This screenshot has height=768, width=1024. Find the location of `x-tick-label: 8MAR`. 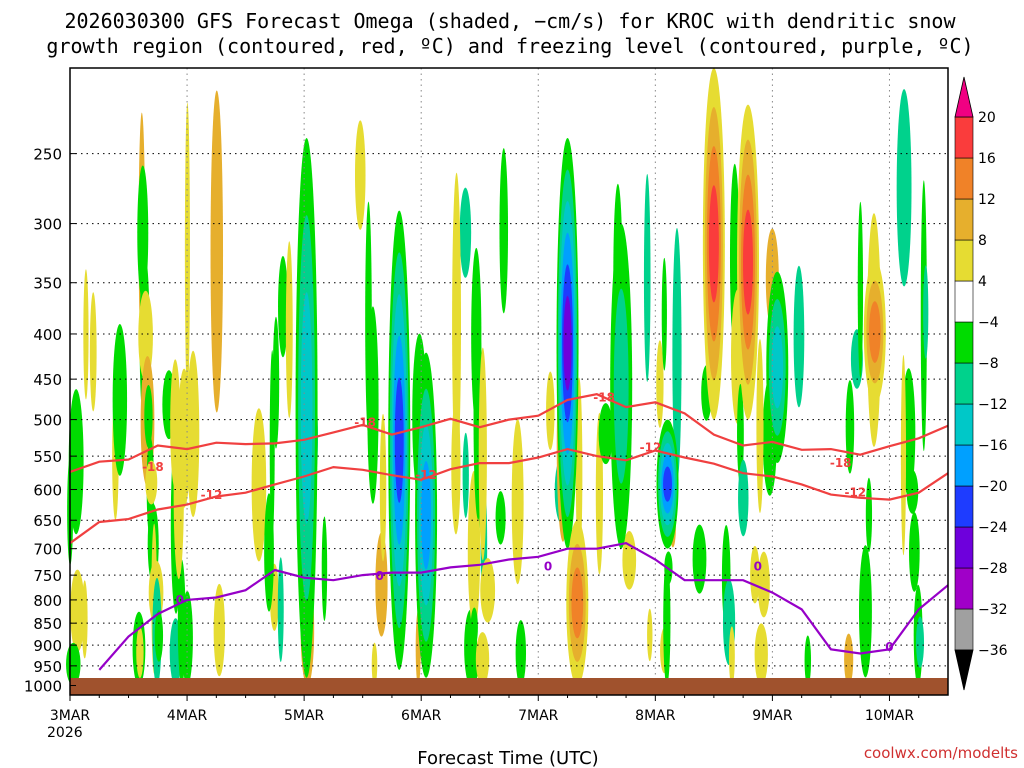

x-tick-label: 8MAR is located at coordinates (655, 716).